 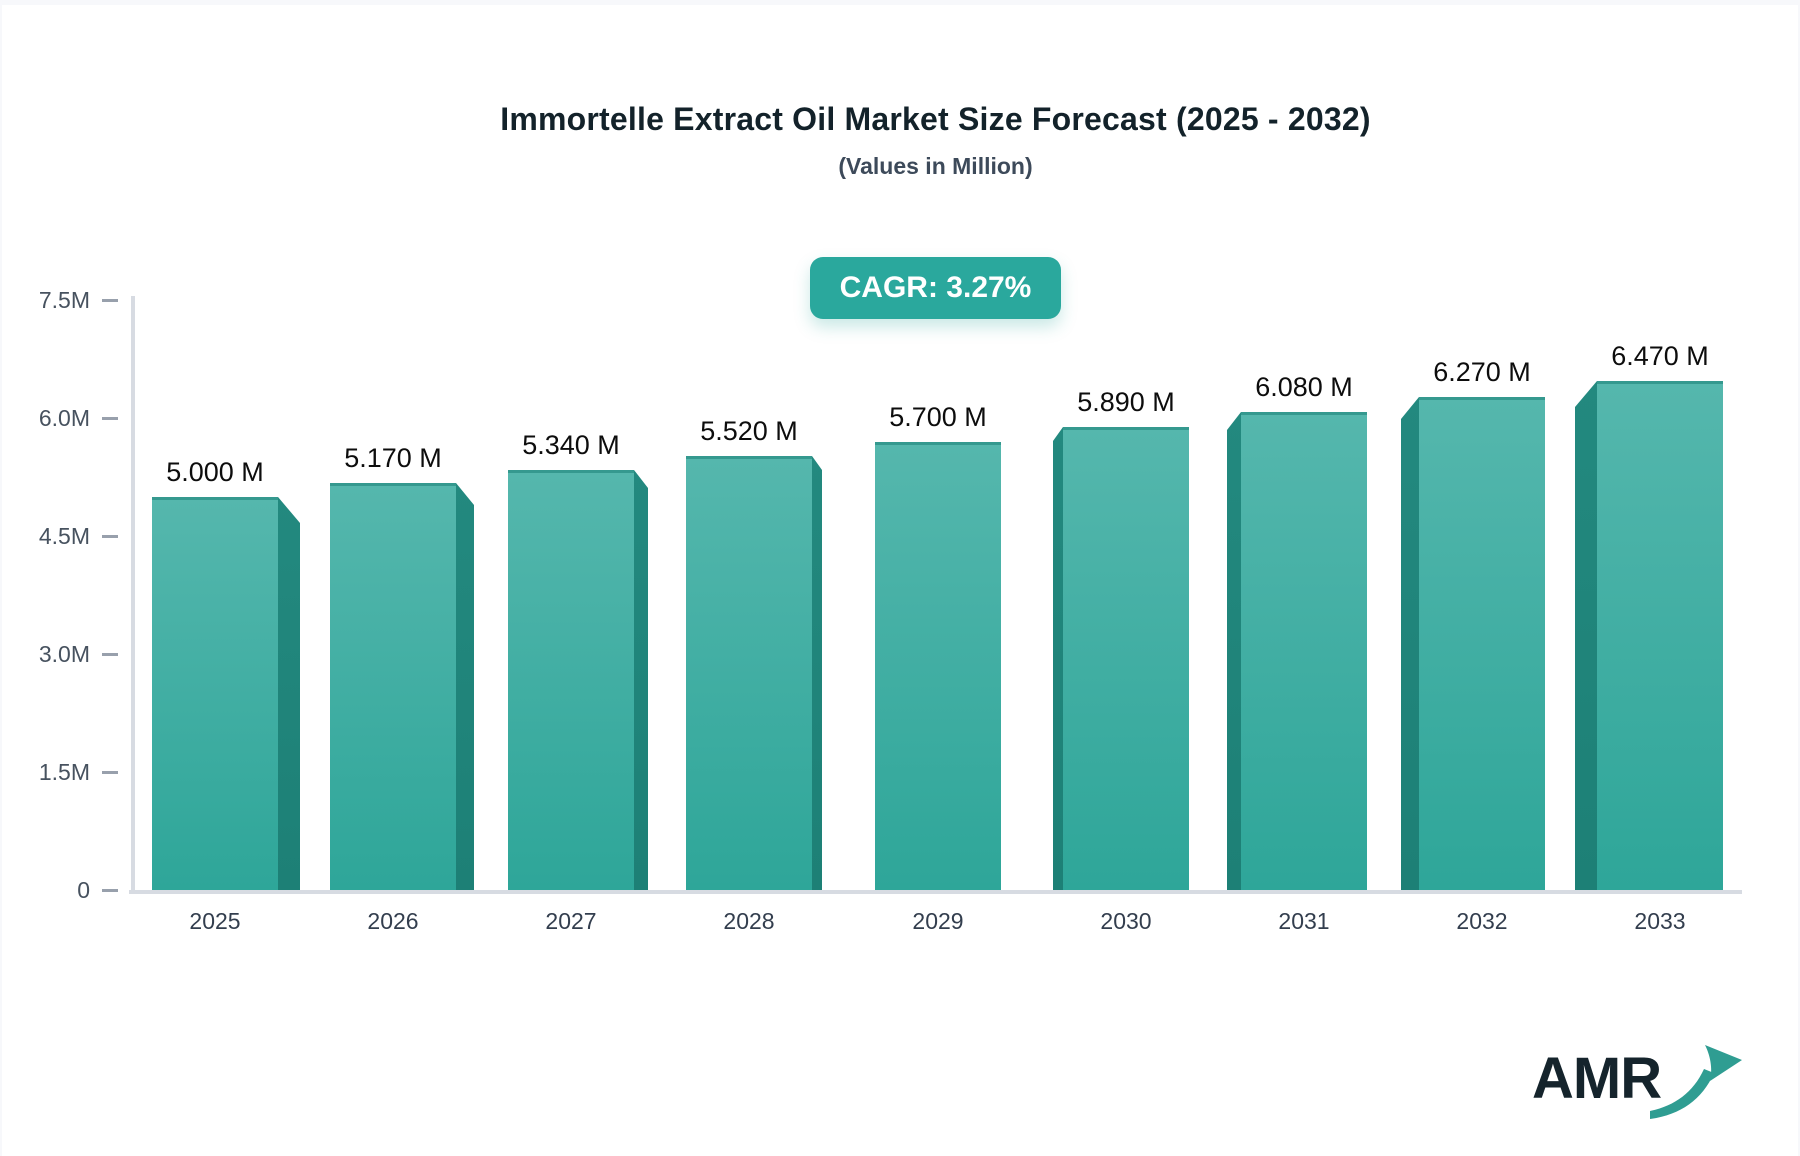 What do you see at coordinates (749, 431) in the screenshot?
I see `bar-value-label: 5.520 M` at bounding box center [749, 431].